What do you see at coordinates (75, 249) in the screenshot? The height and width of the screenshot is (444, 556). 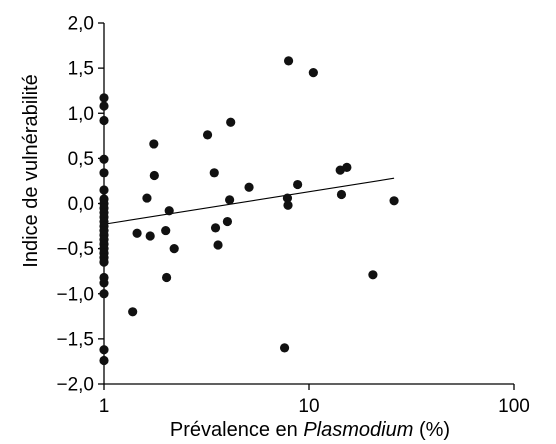 I see `y-tick-label: −0,5` at bounding box center [75, 249].